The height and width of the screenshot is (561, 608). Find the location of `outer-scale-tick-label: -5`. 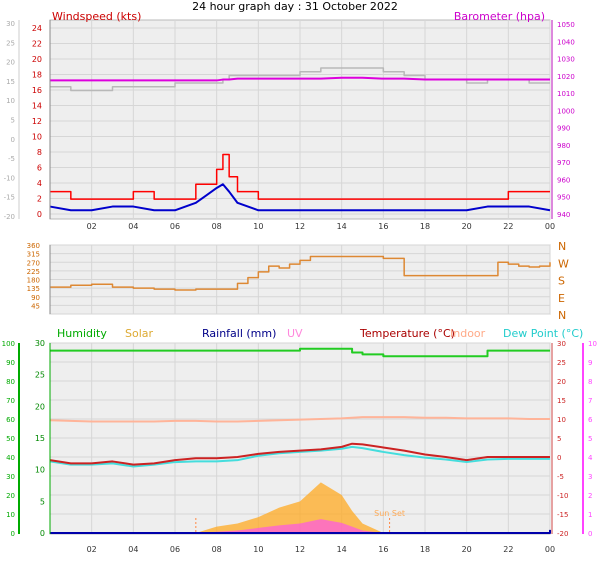

outer-scale-tick-label: -5 is located at coordinates (11, 159).